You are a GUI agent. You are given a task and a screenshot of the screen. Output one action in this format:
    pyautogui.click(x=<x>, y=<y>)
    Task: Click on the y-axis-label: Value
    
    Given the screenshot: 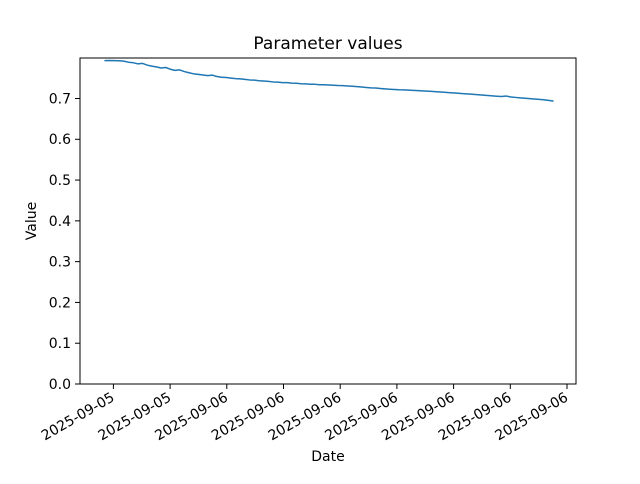 What is the action you would take?
    pyautogui.click(x=32, y=221)
    